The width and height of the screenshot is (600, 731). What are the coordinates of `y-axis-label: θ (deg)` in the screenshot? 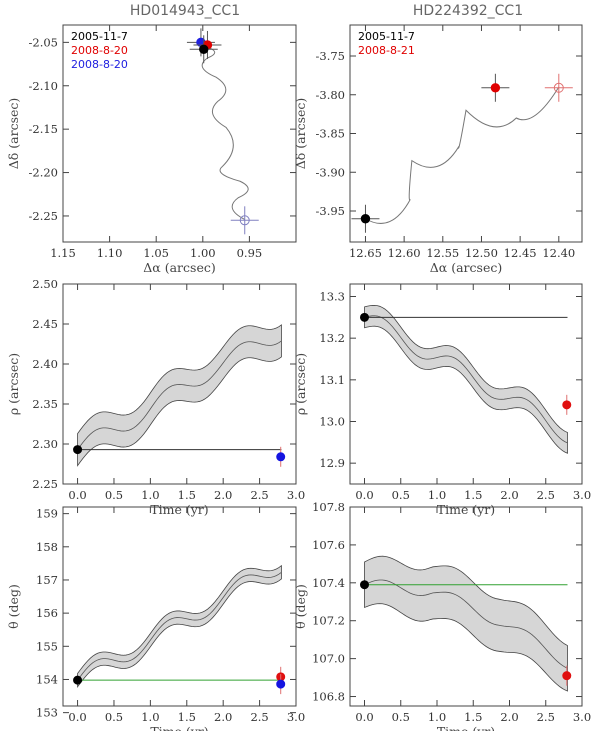 It's located at (13, 606).